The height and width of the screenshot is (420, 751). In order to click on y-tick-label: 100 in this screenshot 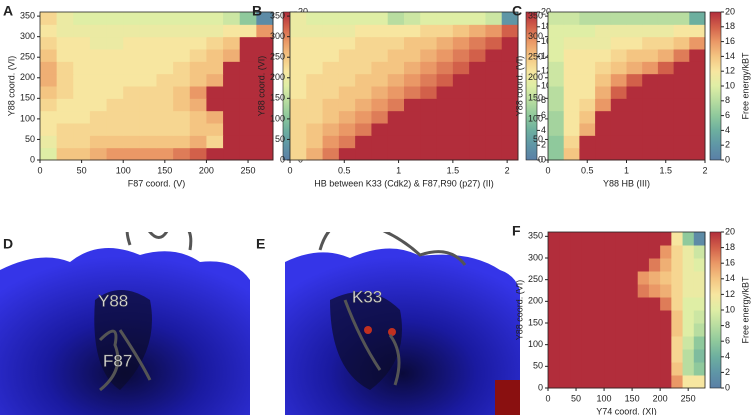, I will do `click(535, 118)`.